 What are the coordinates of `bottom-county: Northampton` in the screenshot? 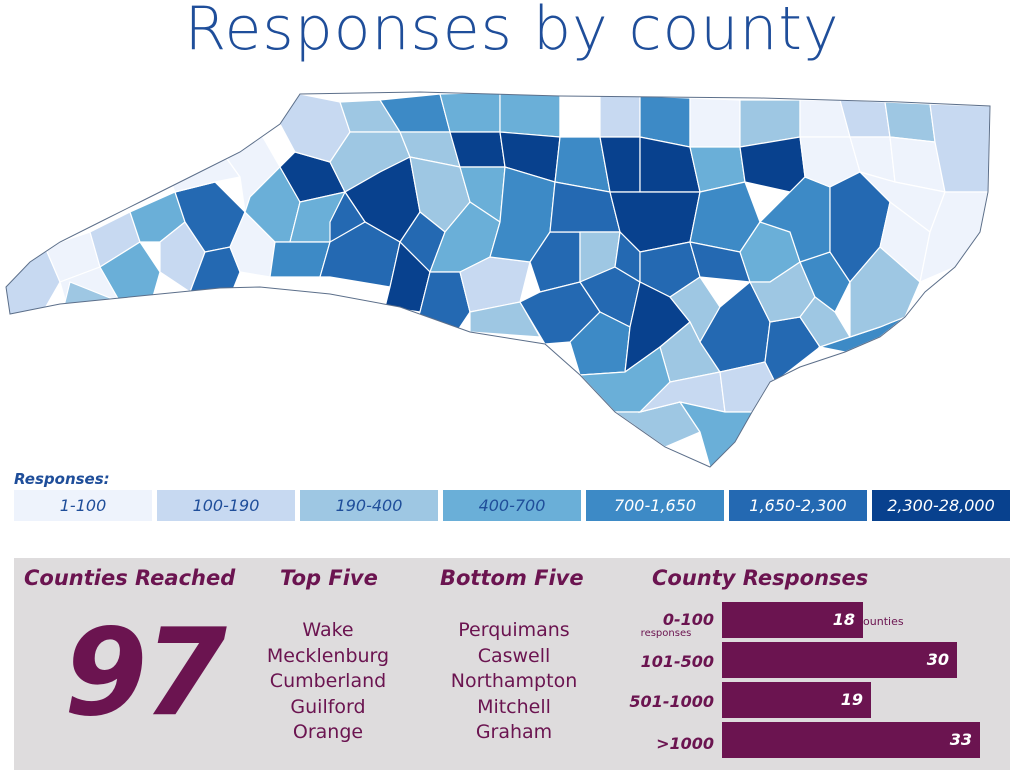 It's located at (514, 681).